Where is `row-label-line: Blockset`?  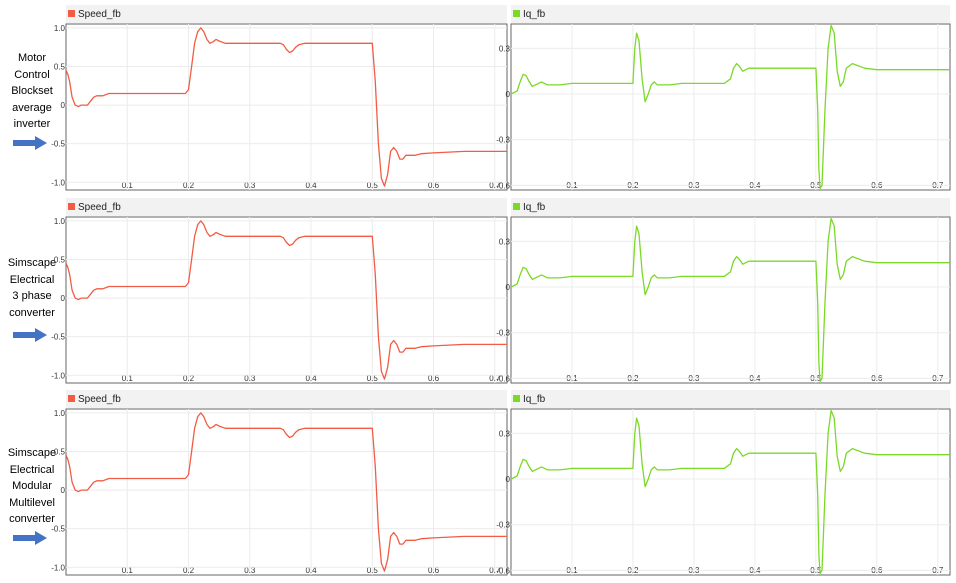 row-label-line: Blockset is located at coordinates (32, 91).